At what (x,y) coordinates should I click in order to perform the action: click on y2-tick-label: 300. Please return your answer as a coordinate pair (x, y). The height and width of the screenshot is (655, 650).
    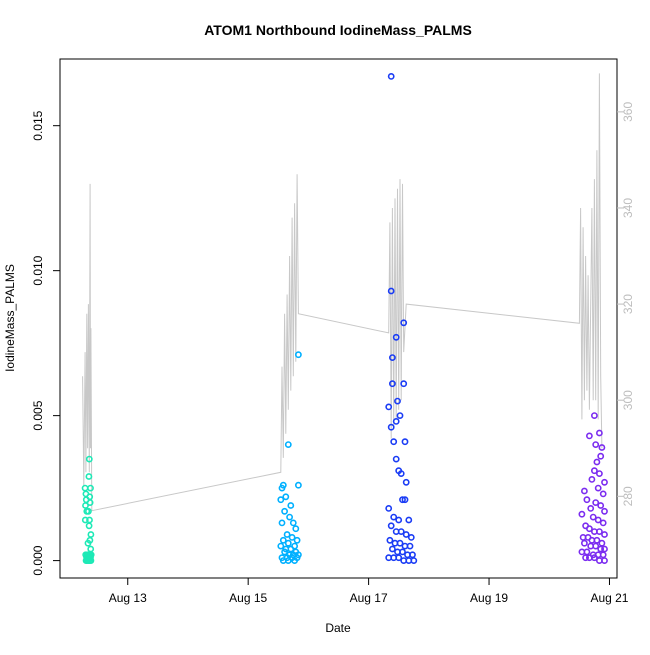
    Looking at the image, I should click on (628, 400).